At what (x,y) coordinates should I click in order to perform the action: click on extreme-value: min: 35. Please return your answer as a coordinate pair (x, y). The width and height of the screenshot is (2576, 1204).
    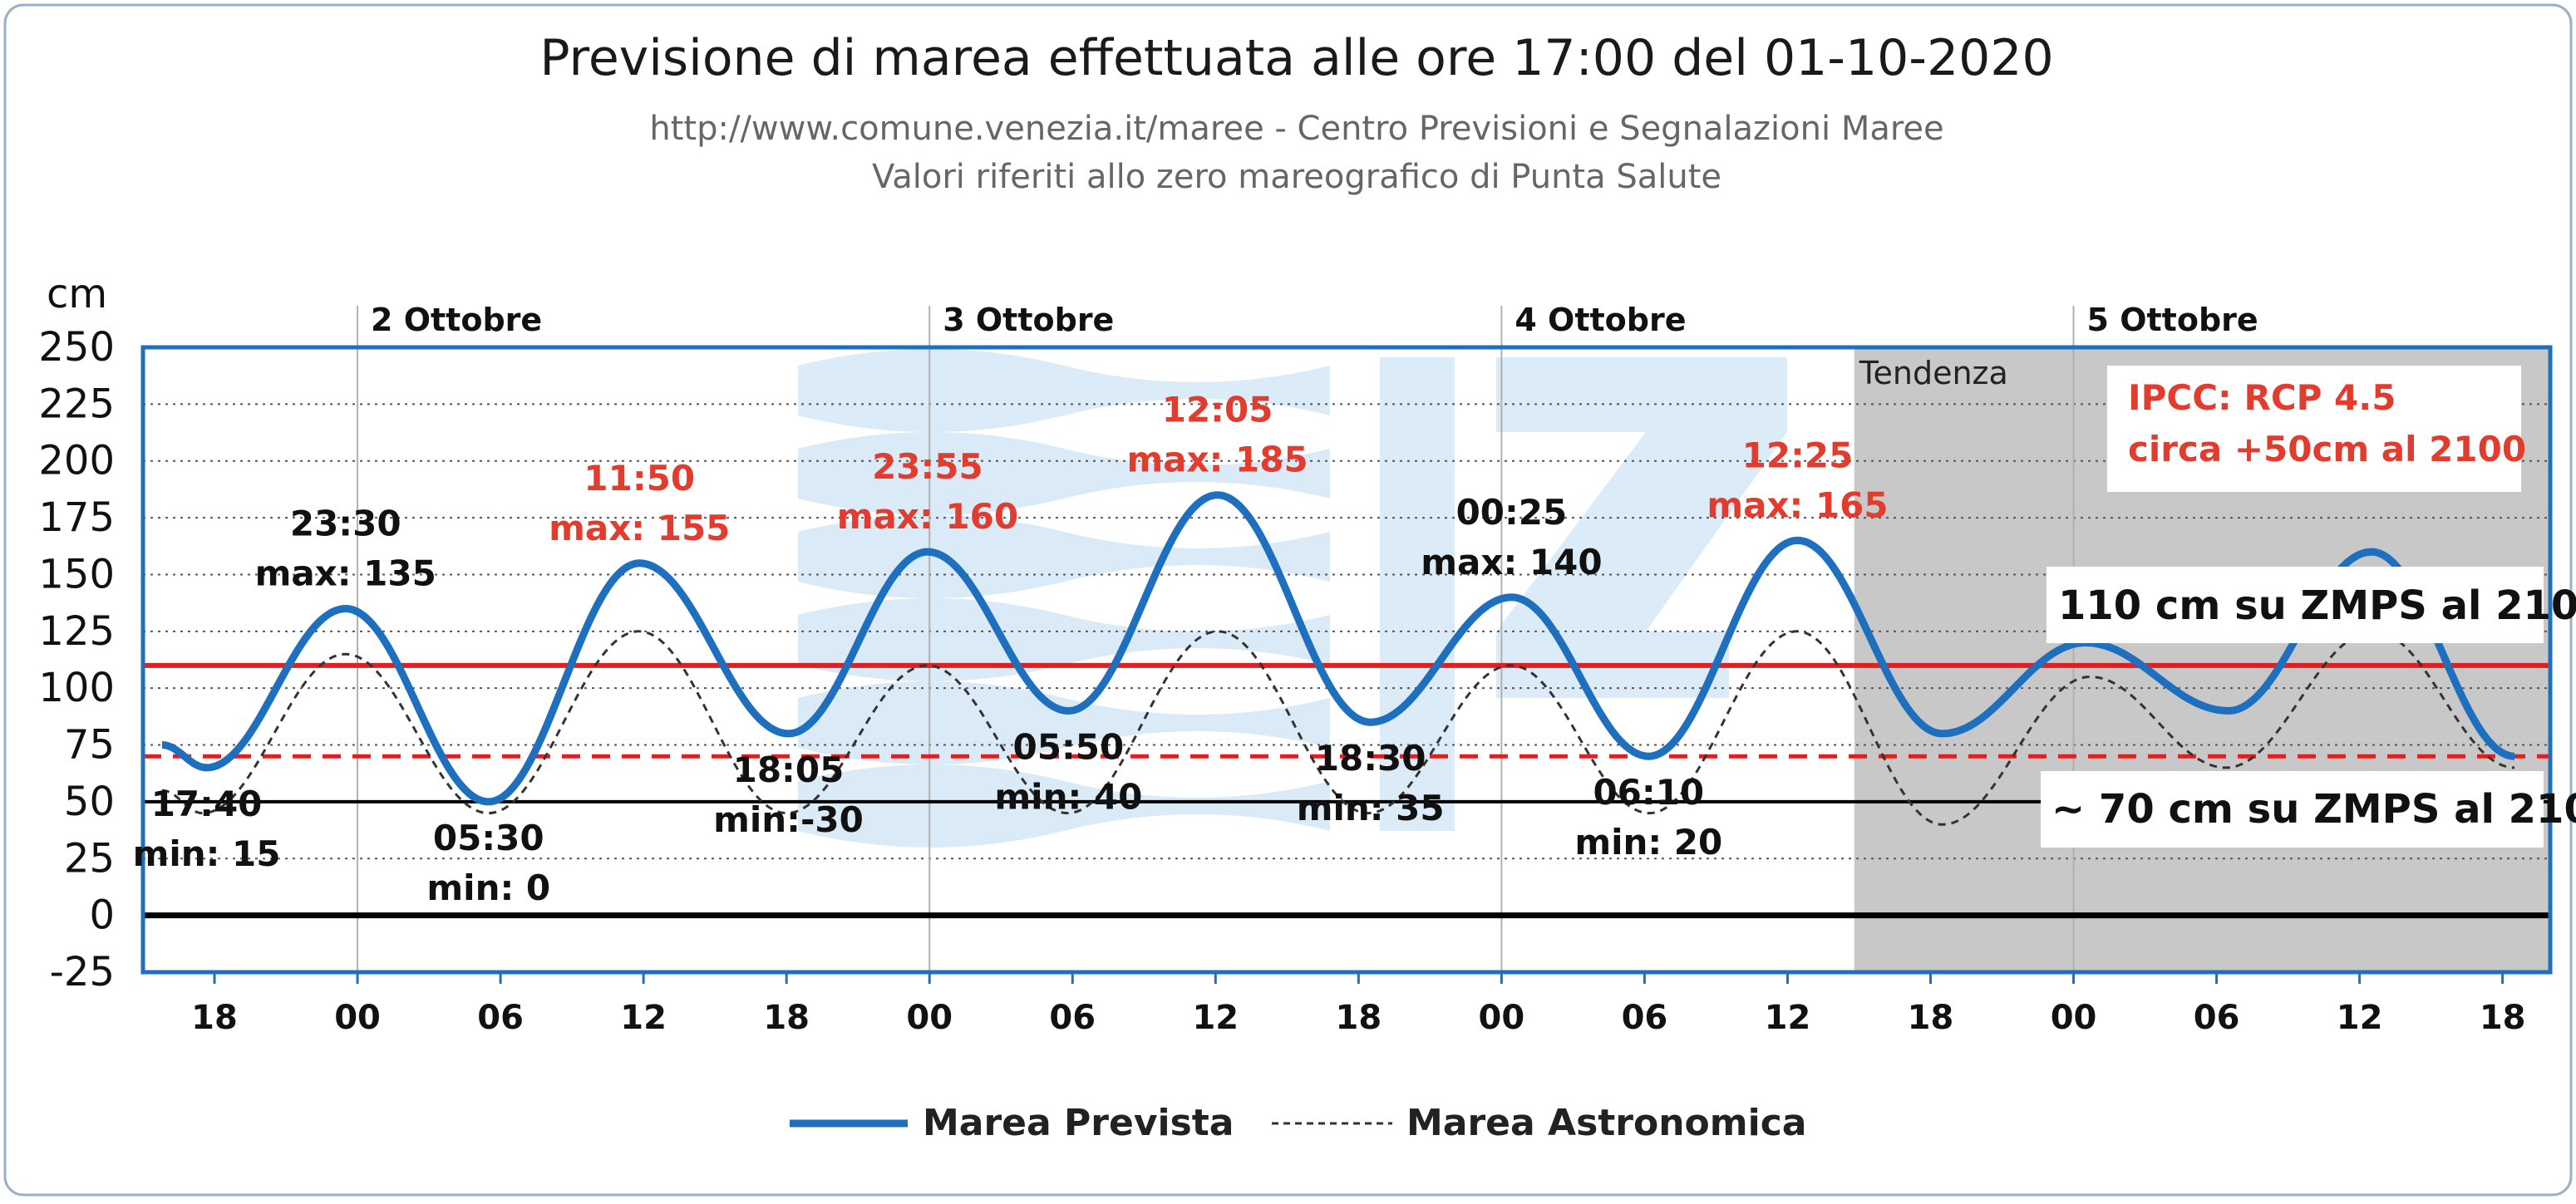
    Looking at the image, I should click on (1371, 808).